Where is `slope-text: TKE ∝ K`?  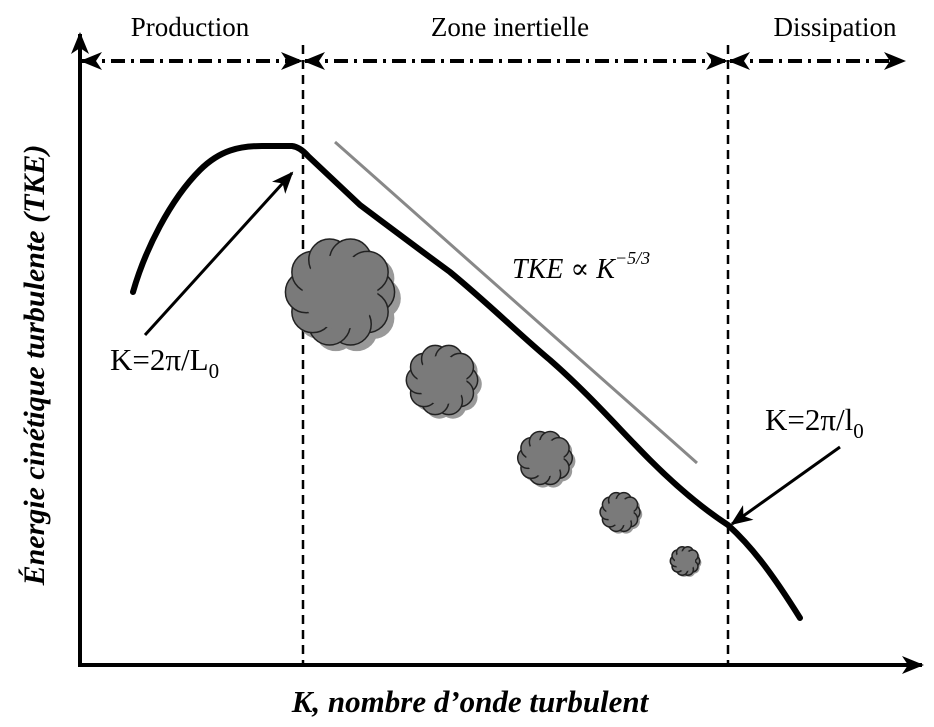
slope-text: TKE ∝ K is located at coordinates (564, 269).